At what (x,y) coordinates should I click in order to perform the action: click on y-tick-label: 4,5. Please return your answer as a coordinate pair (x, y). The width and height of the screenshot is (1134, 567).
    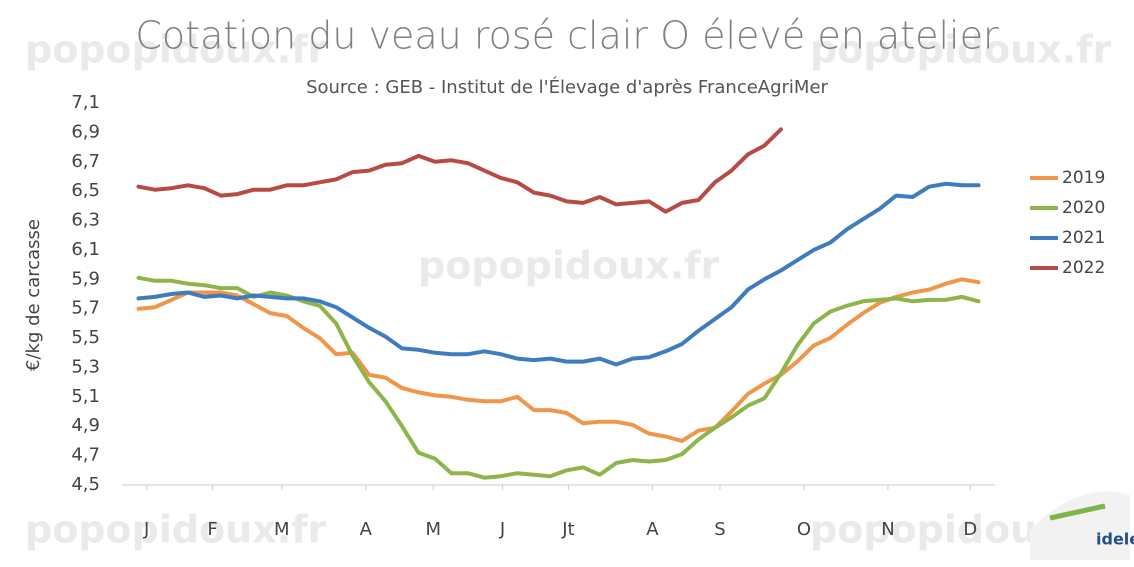
    Looking at the image, I should click on (85, 484).